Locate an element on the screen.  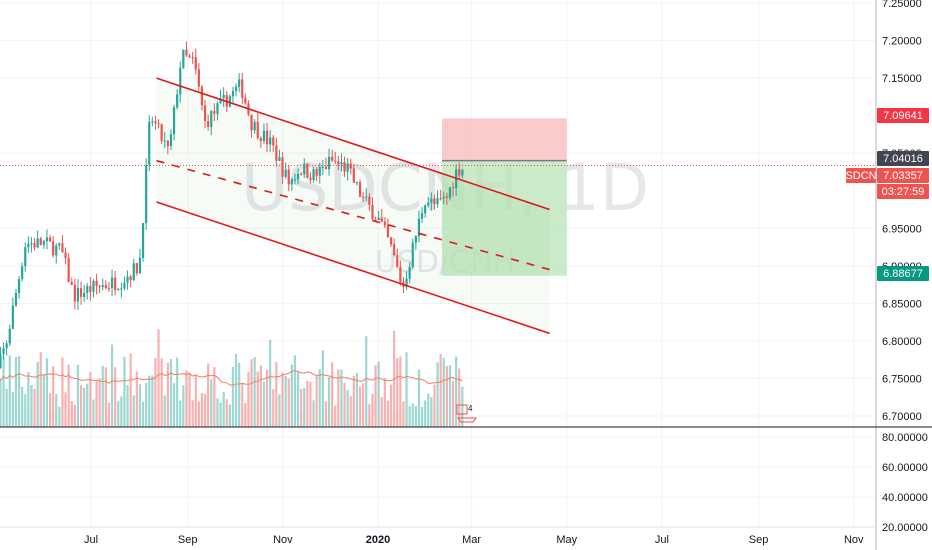
volume-tick-label: 40.00000 is located at coordinates (905, 498).